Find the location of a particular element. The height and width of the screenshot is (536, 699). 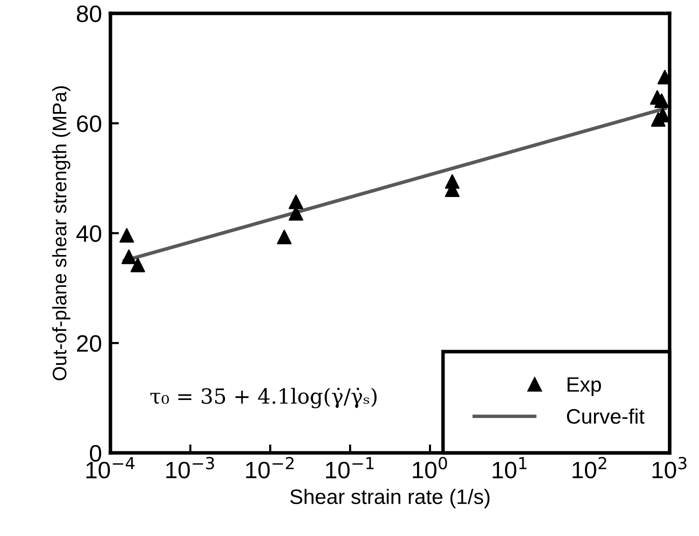

x-tick-label: 10$^{1}$ is located at coordinates (509, 467).